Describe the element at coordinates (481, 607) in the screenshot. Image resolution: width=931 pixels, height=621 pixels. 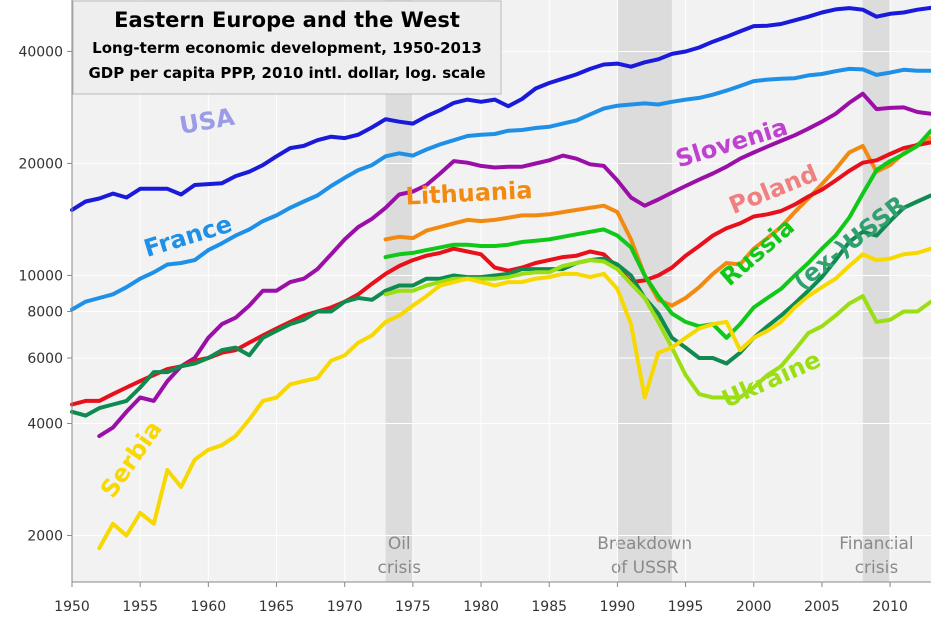
I see `x-tick-label: 1980` at that location.